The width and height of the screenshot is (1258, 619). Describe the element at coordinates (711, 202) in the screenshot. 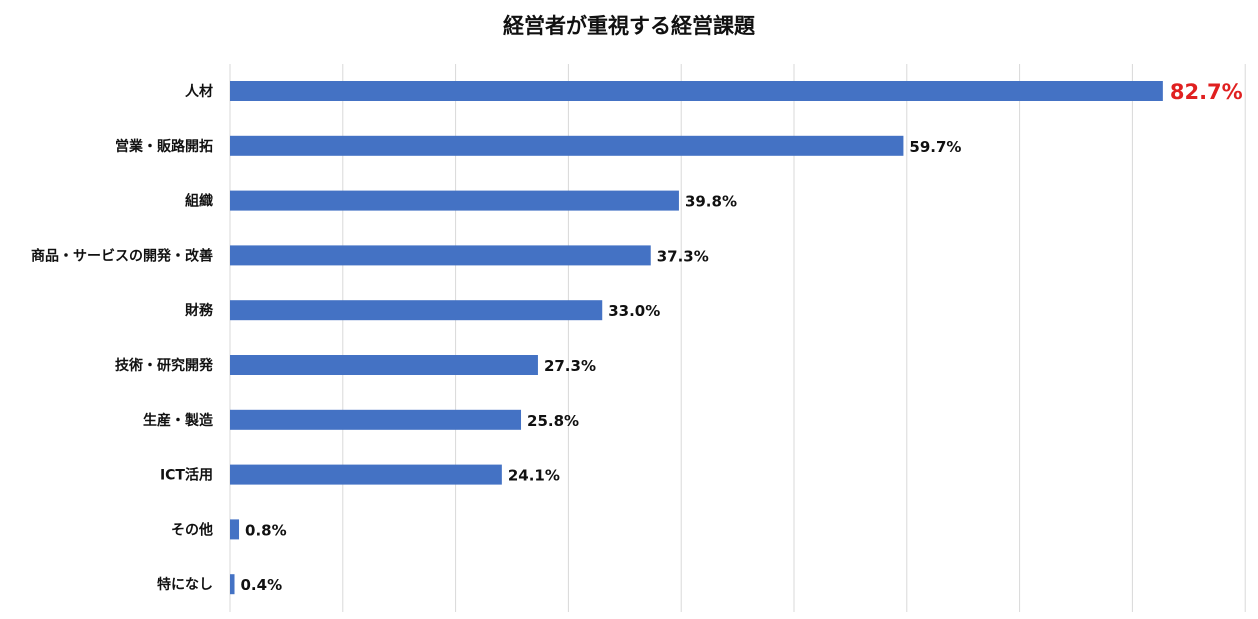

I see `data-label: 39.8%` at that location.